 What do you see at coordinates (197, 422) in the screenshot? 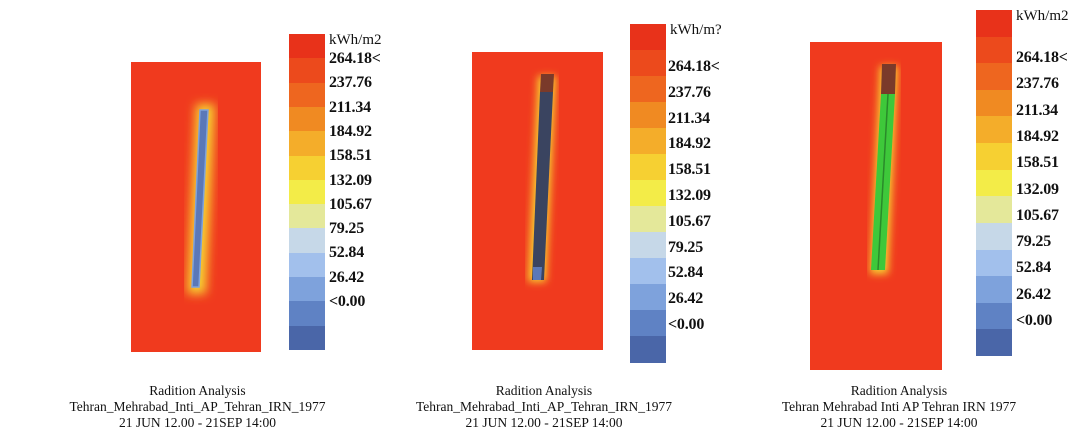
I see `caption-period-1: 21 JUN 12.00 - 21SEP 14:00` at bounding box center [197, 422].